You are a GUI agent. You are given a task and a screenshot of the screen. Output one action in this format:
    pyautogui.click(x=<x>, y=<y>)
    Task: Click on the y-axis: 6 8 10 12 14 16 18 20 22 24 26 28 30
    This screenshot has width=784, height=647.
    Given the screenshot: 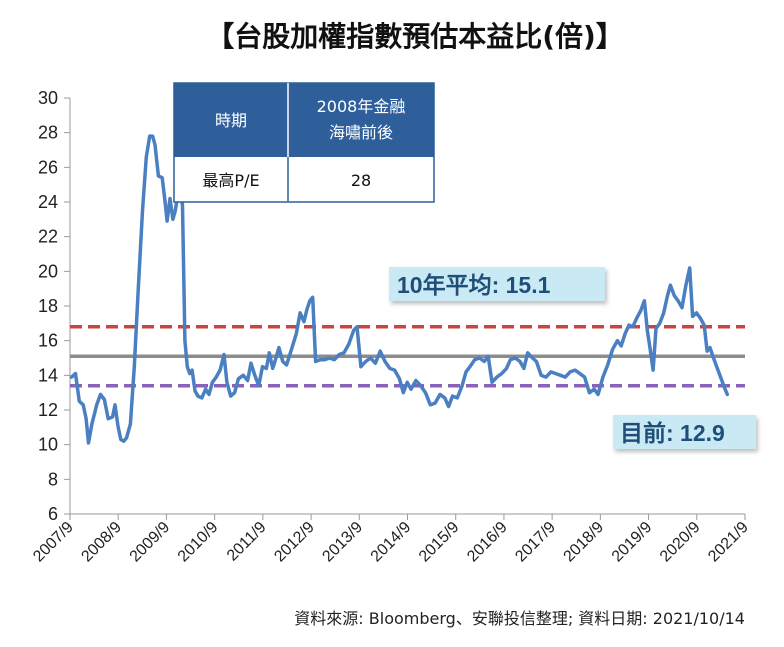 What is the action you would take?
    pyautogui.click(x=54, y=306)
    